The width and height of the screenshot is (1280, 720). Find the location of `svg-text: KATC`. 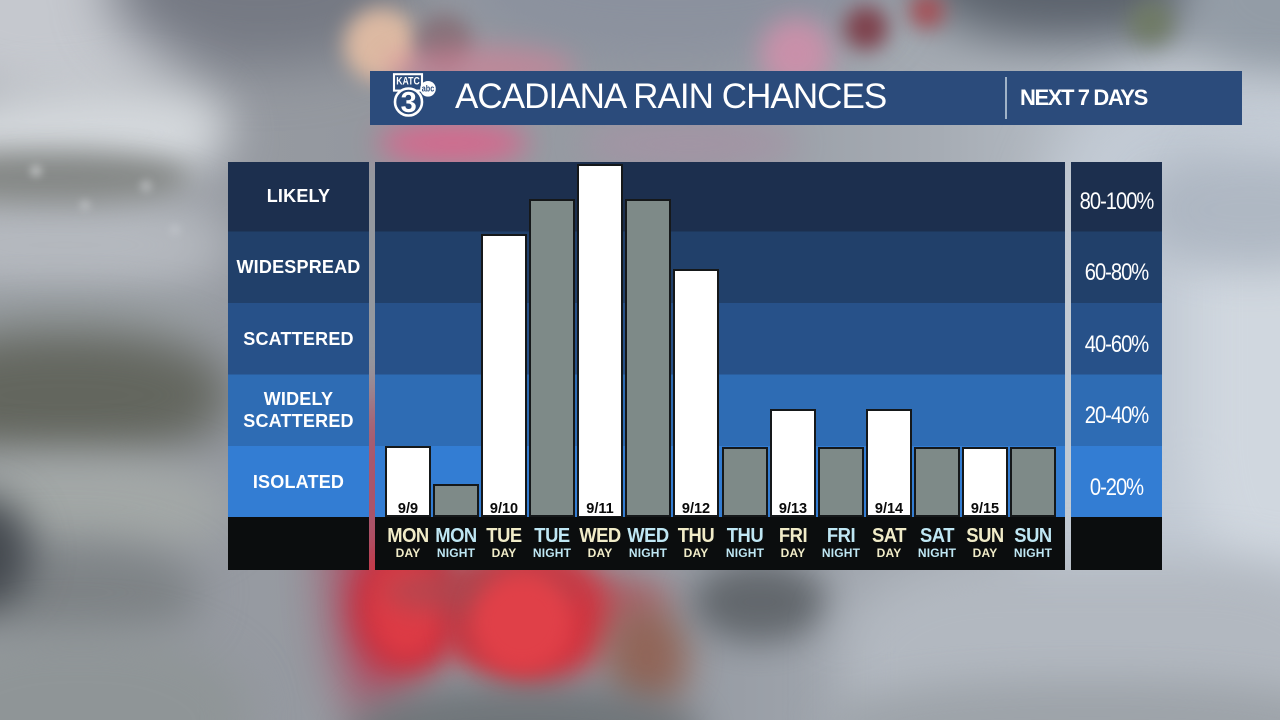

svg-text: KATC is located at coordinates (408, 82).